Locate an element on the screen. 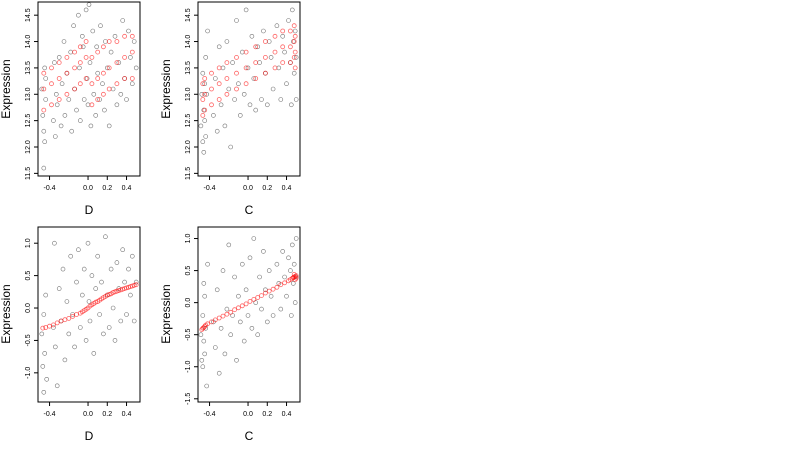  y-tick-label: 0.0 is located at coordinates (28, 308).